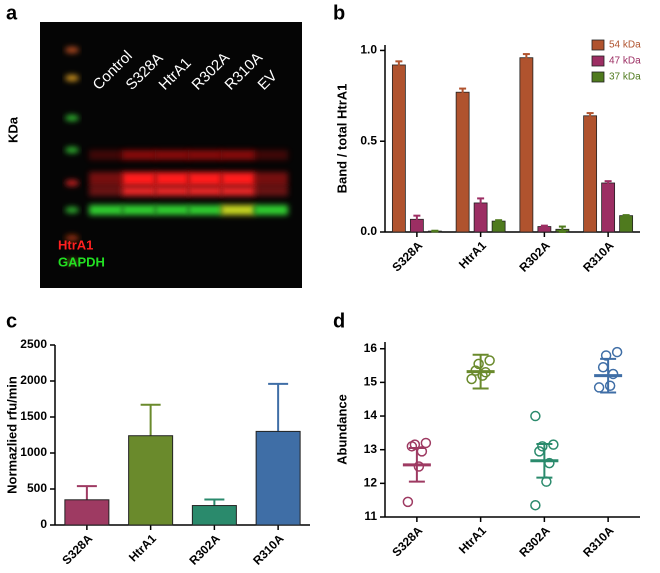 This screenshot has width=660, height=573. I want to click on y-tick-label: 1.0, so click(368, 50).